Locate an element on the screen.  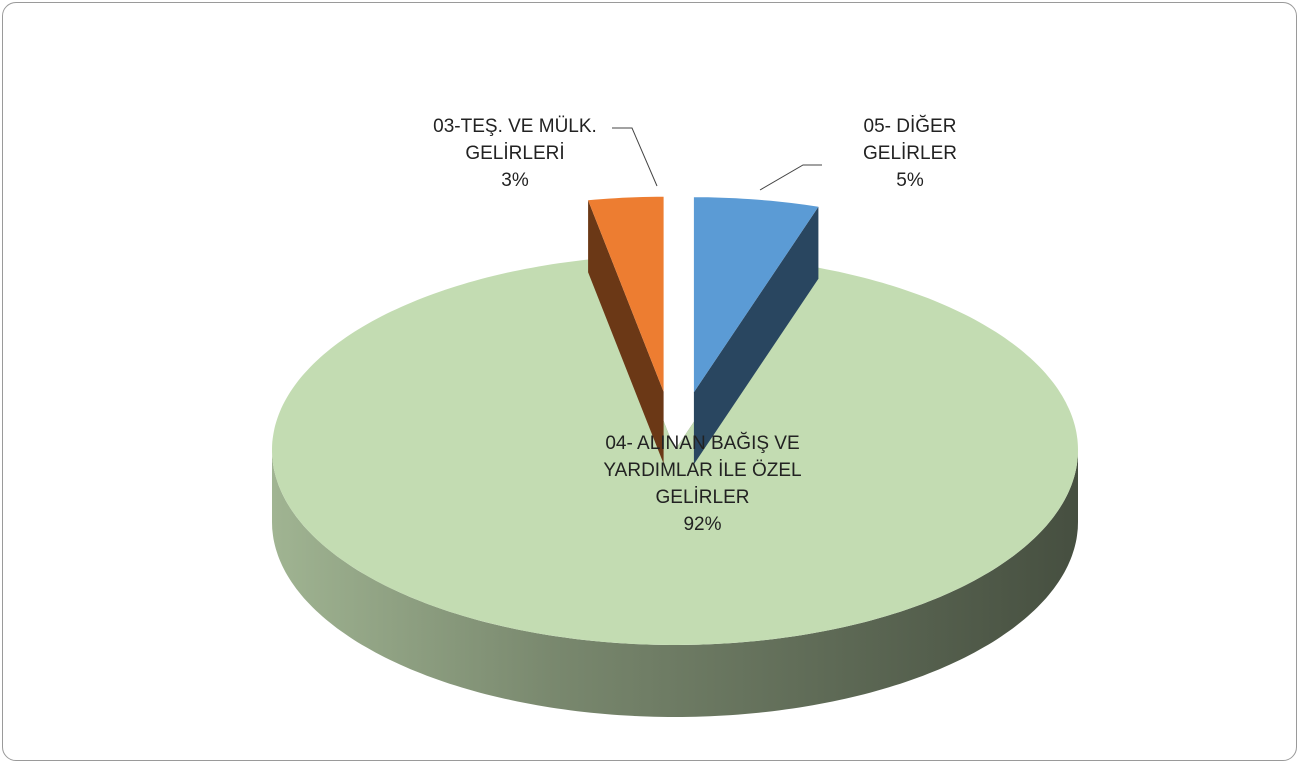
label-value: 5% is located at coordinates (910, 180).